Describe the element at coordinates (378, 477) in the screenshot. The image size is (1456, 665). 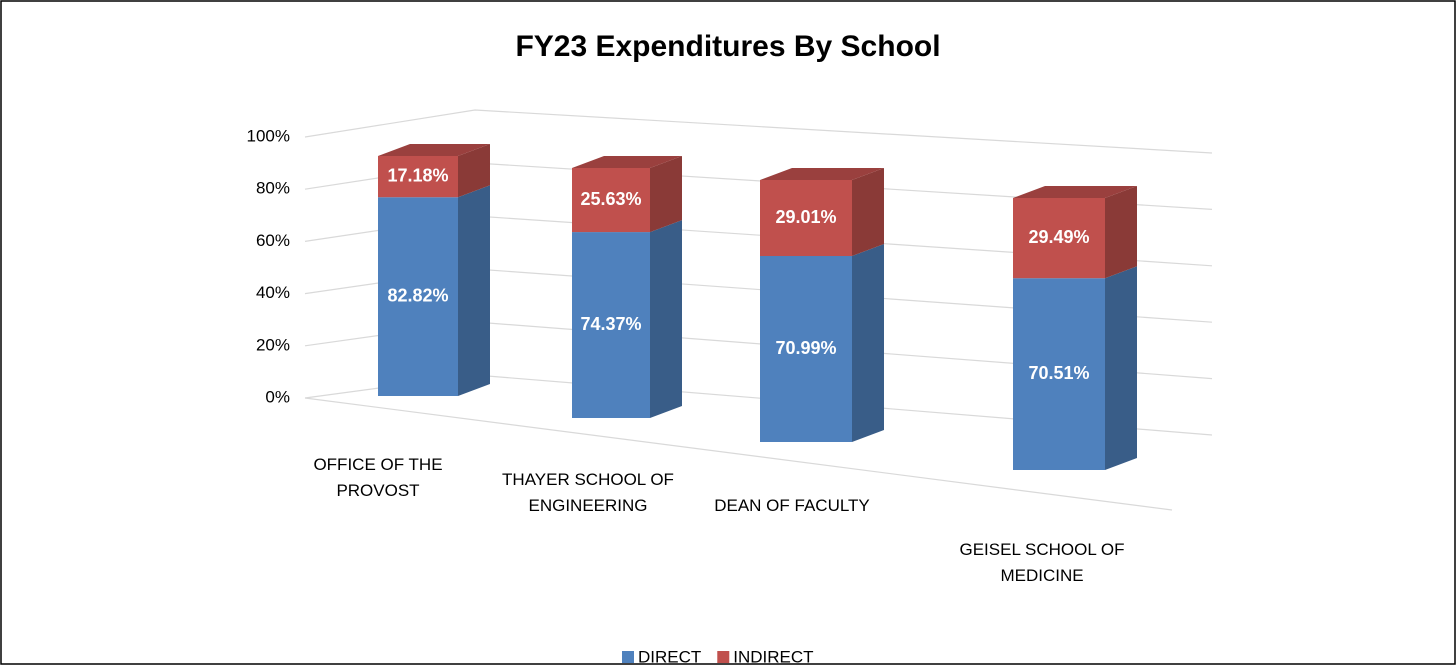
I see `x-tick-label: OFFICE OF THE PROVOST` at that location.